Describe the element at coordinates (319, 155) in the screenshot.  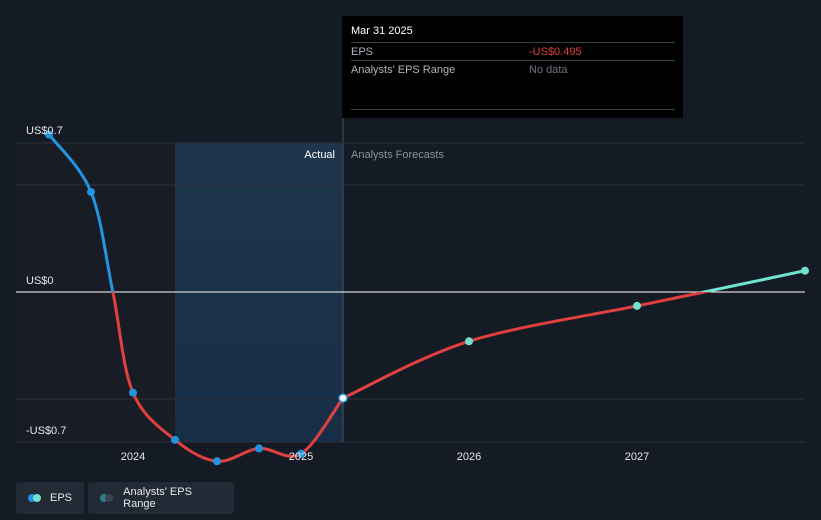
I see `actual-label: Actual` at that location.